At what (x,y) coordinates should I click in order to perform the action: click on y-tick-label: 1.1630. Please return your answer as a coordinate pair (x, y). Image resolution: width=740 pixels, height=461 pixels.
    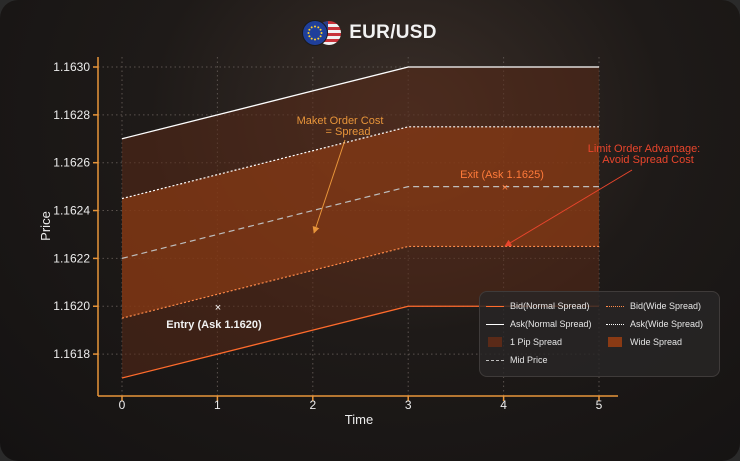
    Looking at the image, I should click on (71, 67).